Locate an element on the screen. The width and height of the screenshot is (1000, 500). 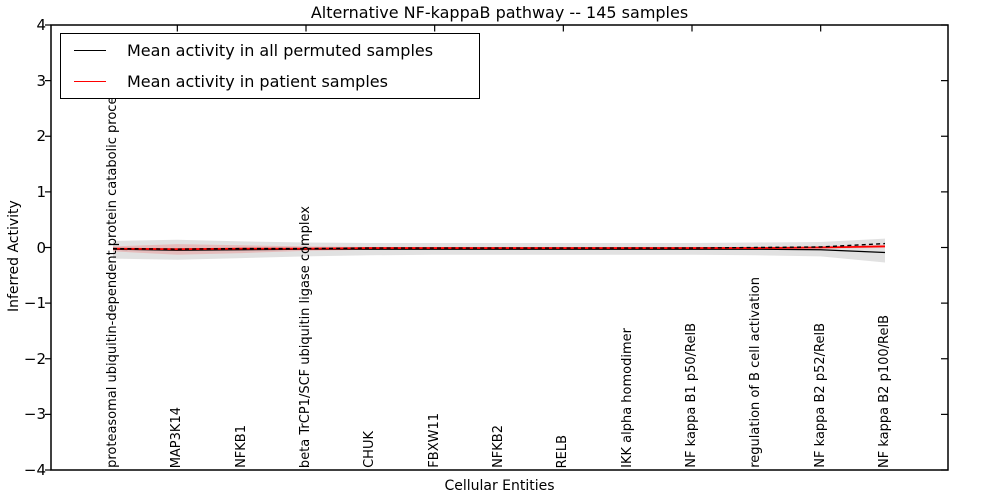
x-tick-label: beta TrCP1/SCF ubiquitin ligase complex is located at coordinates (305, 336).